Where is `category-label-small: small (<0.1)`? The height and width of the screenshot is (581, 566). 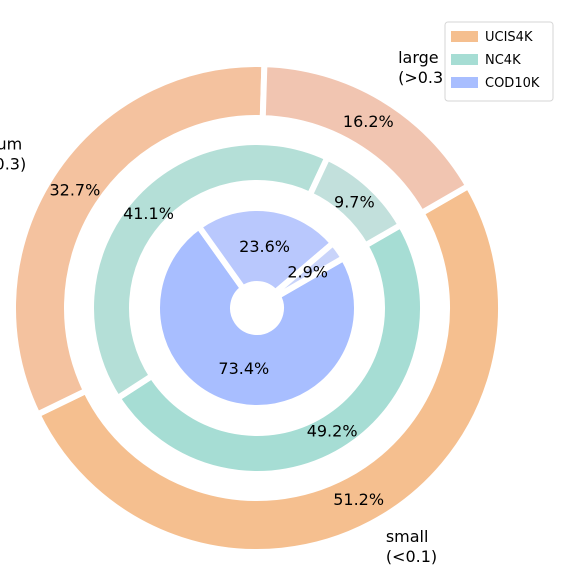
category-label-small: small (<0.1) is located at coordinates (411, 546).